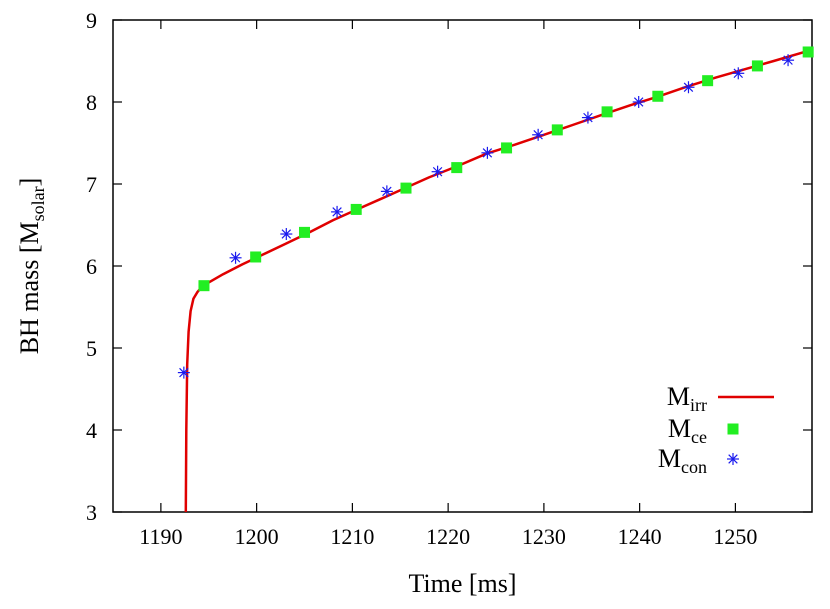 The height and width of the screenshot is (609, 830). I want to click on legend-label-sub: irr, so click(698, 405).